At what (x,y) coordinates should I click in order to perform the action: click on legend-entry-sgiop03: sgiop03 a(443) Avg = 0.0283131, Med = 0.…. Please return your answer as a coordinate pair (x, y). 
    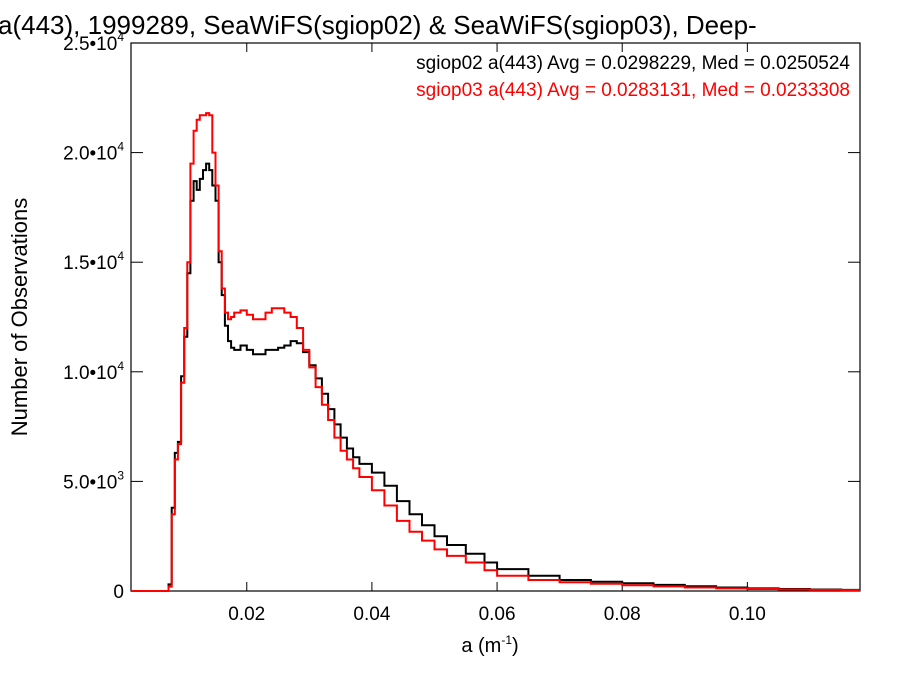
    Looking at the image, I should click on (633, 90).